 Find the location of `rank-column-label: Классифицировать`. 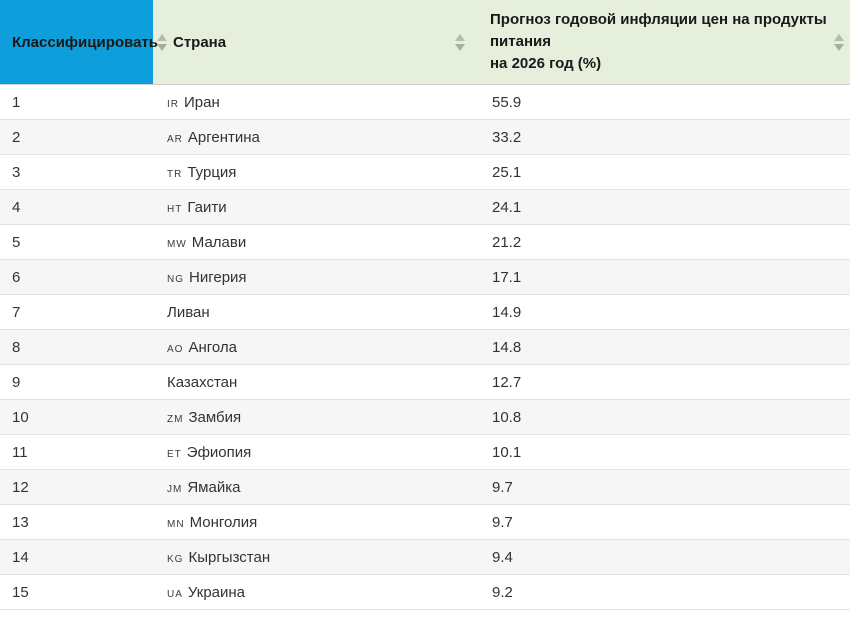

rank-column-label: Классифицировать is located at coordinates (85, 42).